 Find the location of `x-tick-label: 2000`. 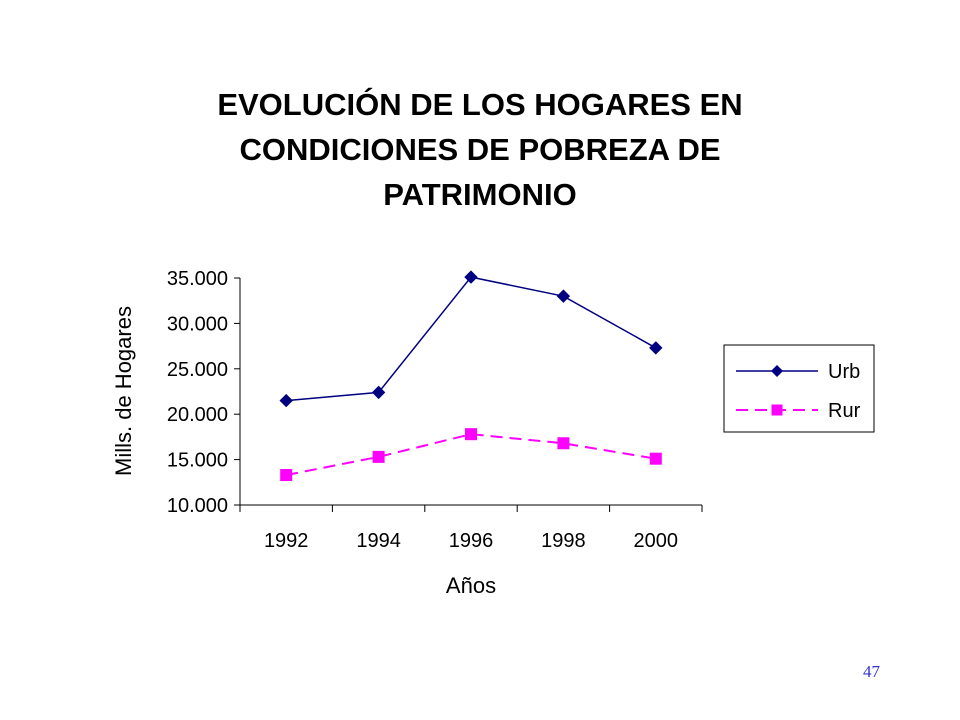

x-tick-label: 2000 is located at coordinates (656, 541).